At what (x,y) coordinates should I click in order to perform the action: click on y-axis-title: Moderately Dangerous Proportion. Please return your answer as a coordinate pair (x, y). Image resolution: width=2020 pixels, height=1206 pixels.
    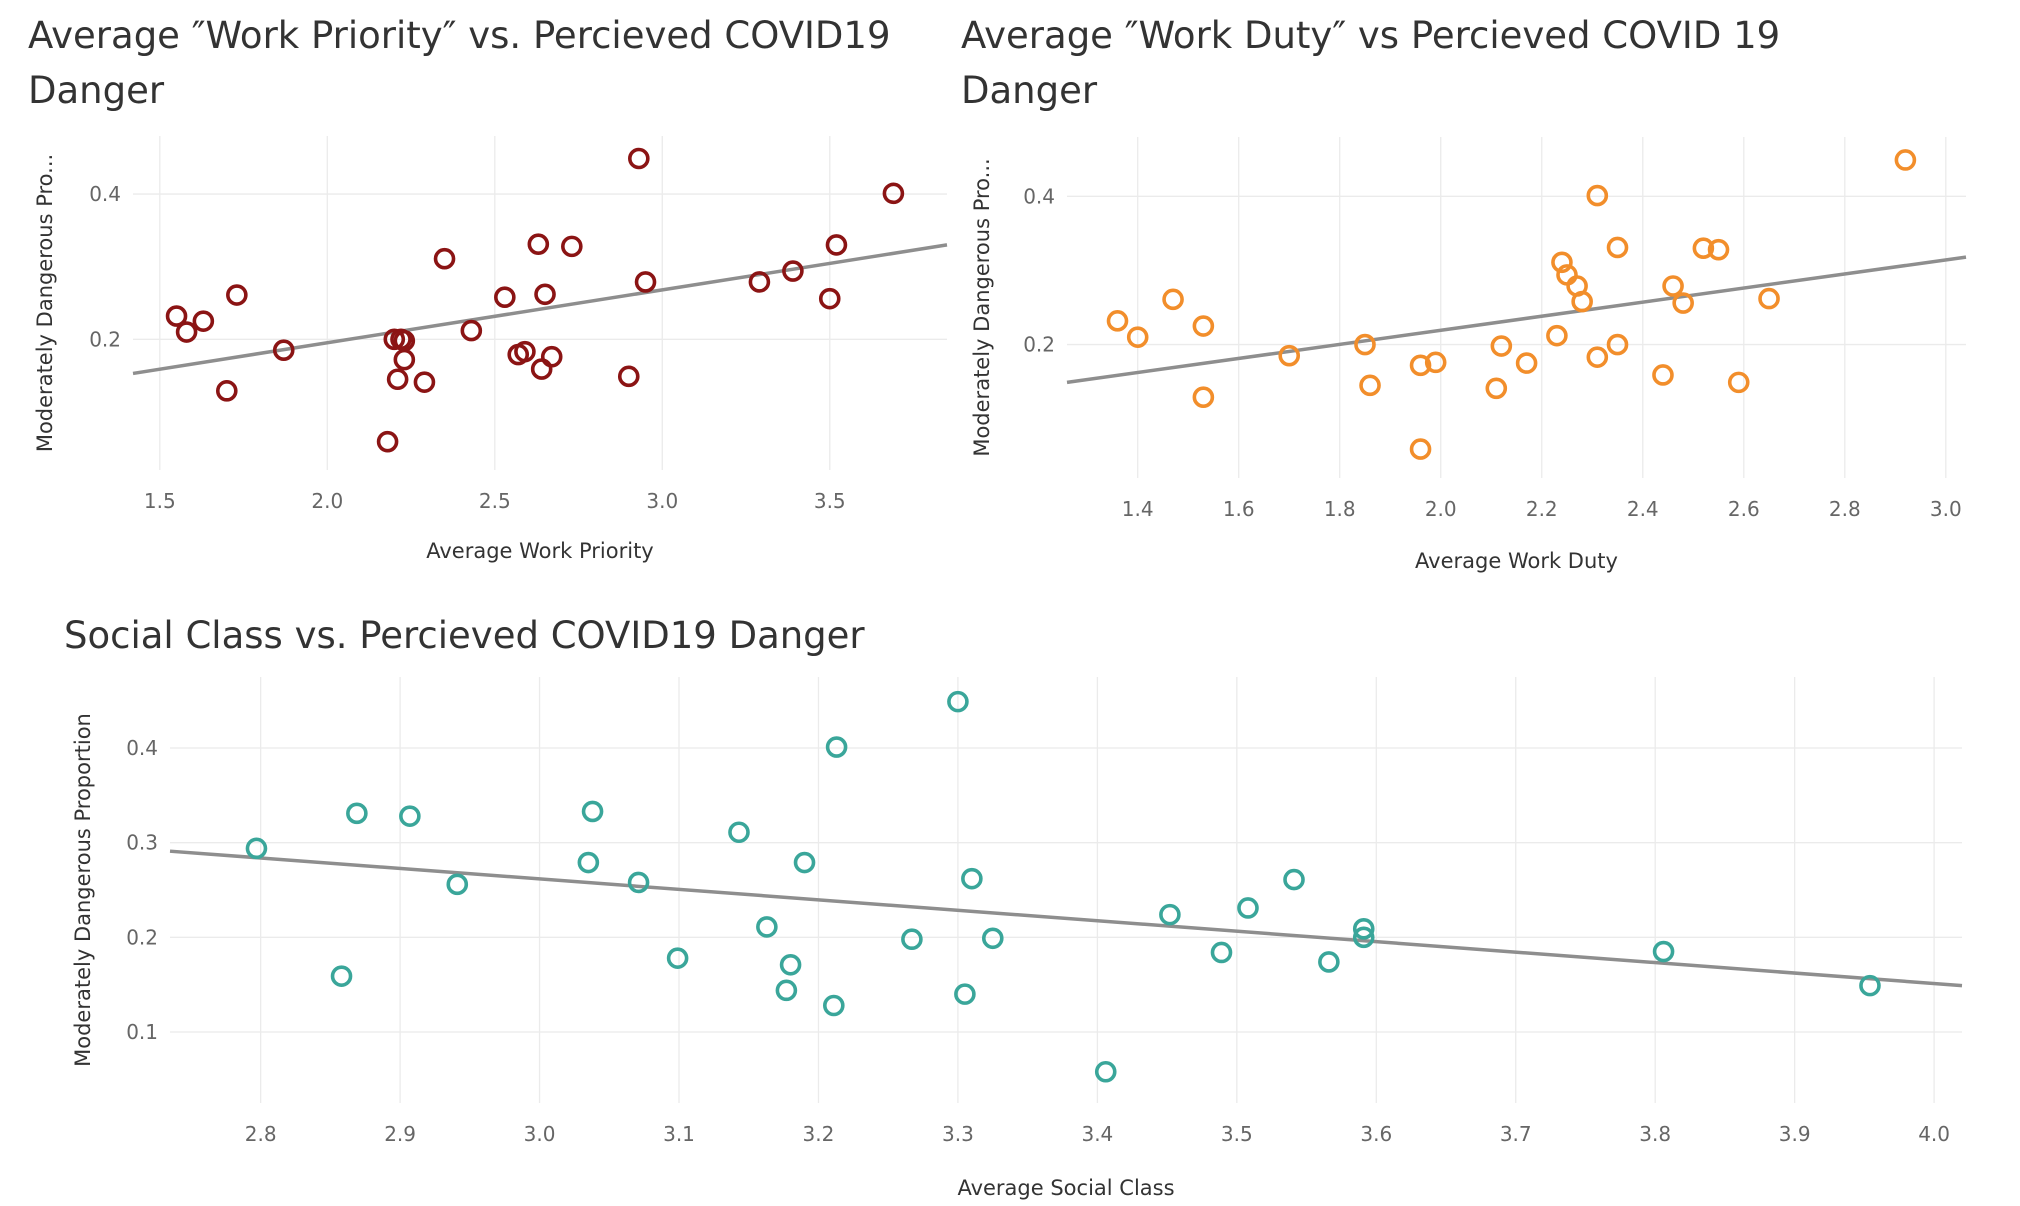
    Looking at the image, I should click on (83, 890).